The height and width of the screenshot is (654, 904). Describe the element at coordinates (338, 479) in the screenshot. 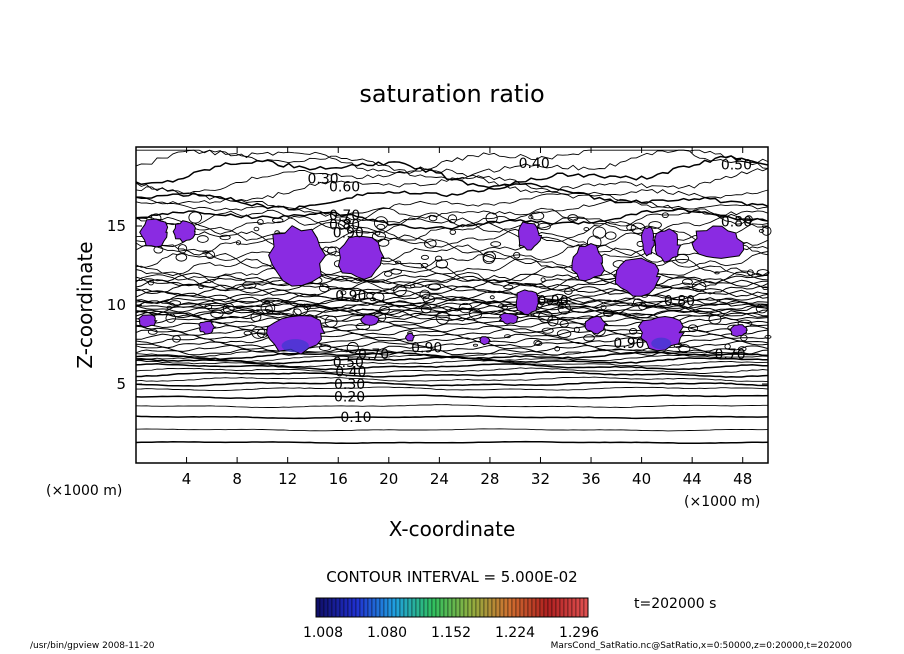

I see `x-tick-label: 16` at that location.